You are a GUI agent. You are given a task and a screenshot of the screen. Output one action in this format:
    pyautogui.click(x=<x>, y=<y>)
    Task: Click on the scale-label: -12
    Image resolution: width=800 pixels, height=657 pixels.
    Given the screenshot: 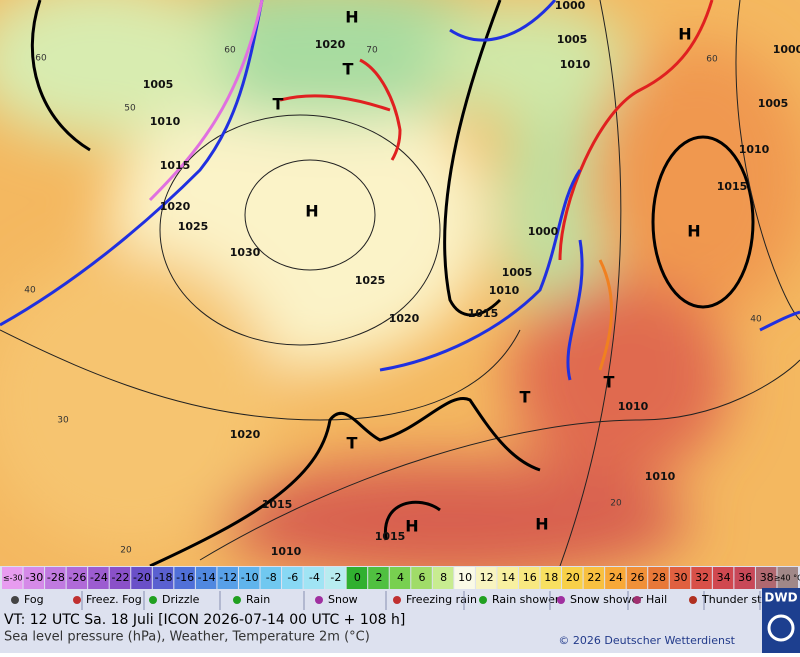 What is the action you would take?
    pyautogui.click(x=228, y=577)
    